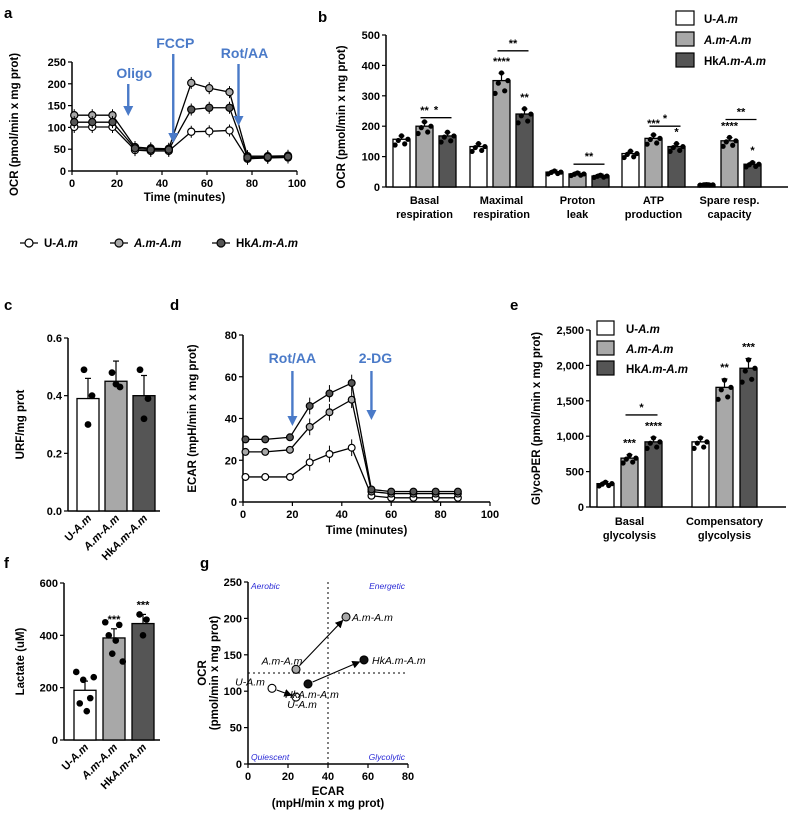 The width and height of the screenshot is (800, 825). I want to click on e-legend-label: U-A.m, so click(643, 330).